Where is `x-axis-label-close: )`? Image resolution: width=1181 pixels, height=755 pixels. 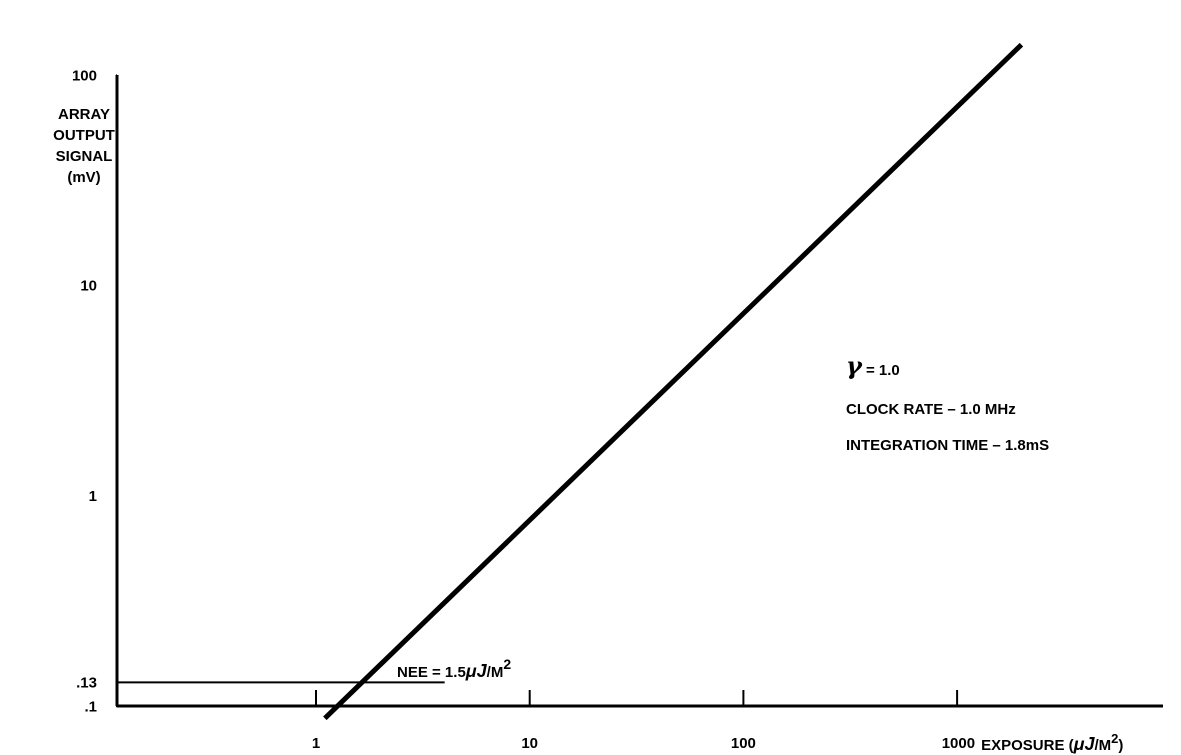 x-axis-label-close: ) is located at coordinates (1120, 745).